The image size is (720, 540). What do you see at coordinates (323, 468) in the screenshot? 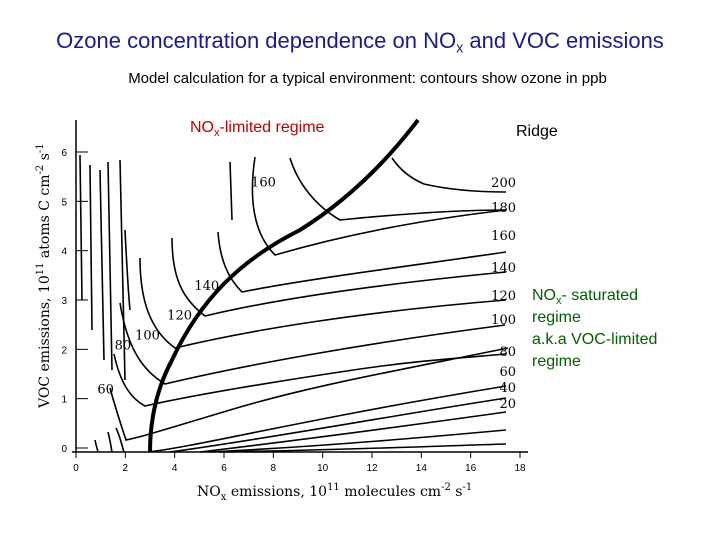
I see `x-tick-label: 10` at bounding box center [323, 468].